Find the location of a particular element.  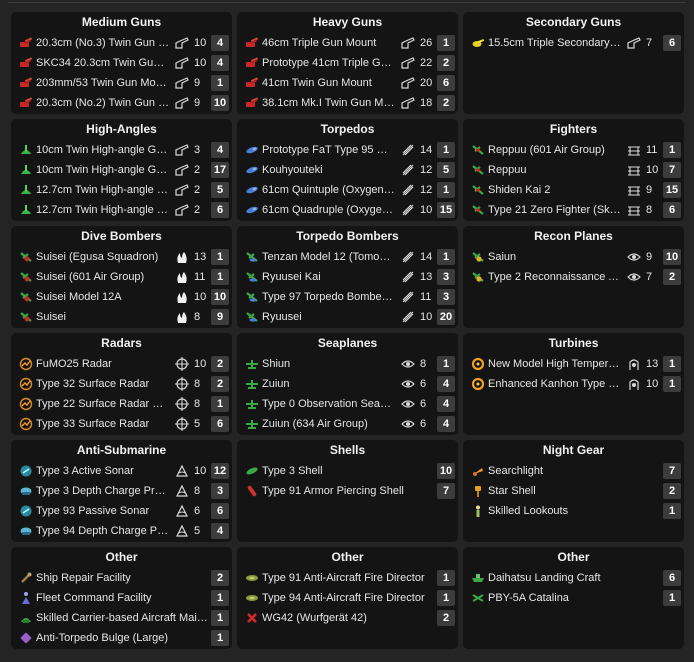

equipment-row: Suisei (Egusa Squadron) 13 1 is located at coordinates (124, 257).